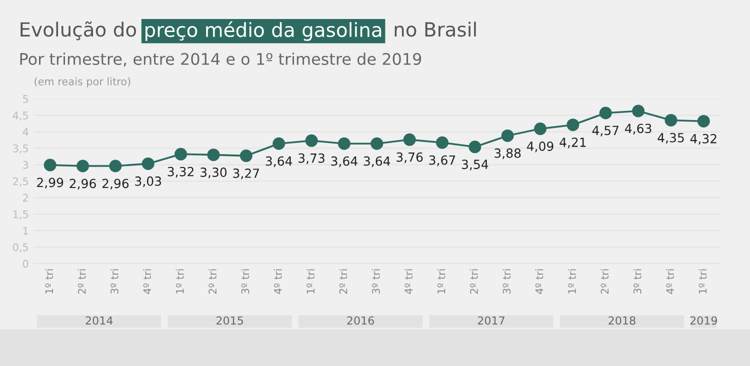 This screenshot has height=366, width=750. What do you see at coordinates (704, 320) in the screenshot?
I see `text: 2019` at bounding box center [704, 320].